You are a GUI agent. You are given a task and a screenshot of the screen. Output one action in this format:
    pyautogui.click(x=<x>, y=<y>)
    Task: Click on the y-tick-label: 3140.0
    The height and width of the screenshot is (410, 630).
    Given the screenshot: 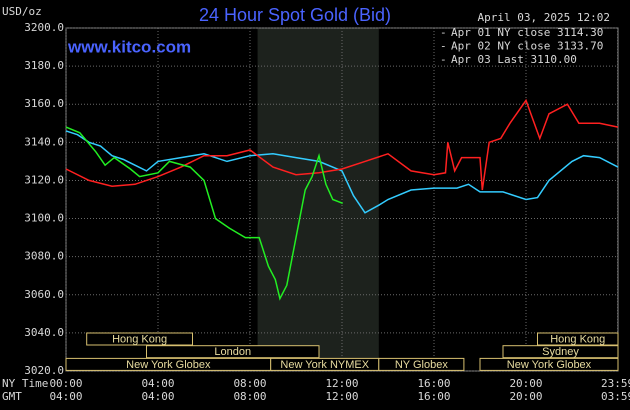 What is the action you would take?
    pyautogui.click(x=44, y=141)
    